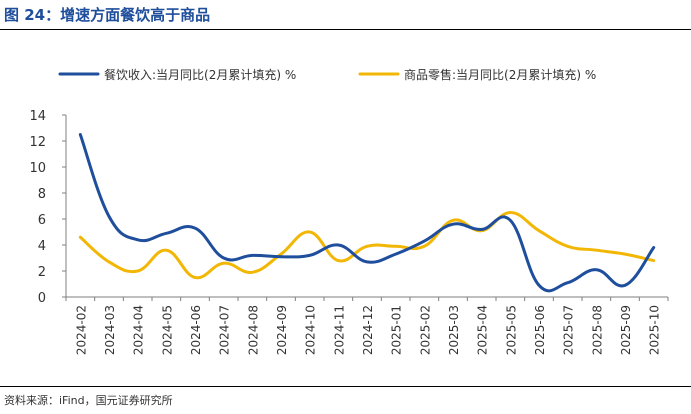 The height and width of the screenshot is (414, 691). I want to click on figure-title: 图 24：增速方面餐饮高于商品, so click(107, 15).